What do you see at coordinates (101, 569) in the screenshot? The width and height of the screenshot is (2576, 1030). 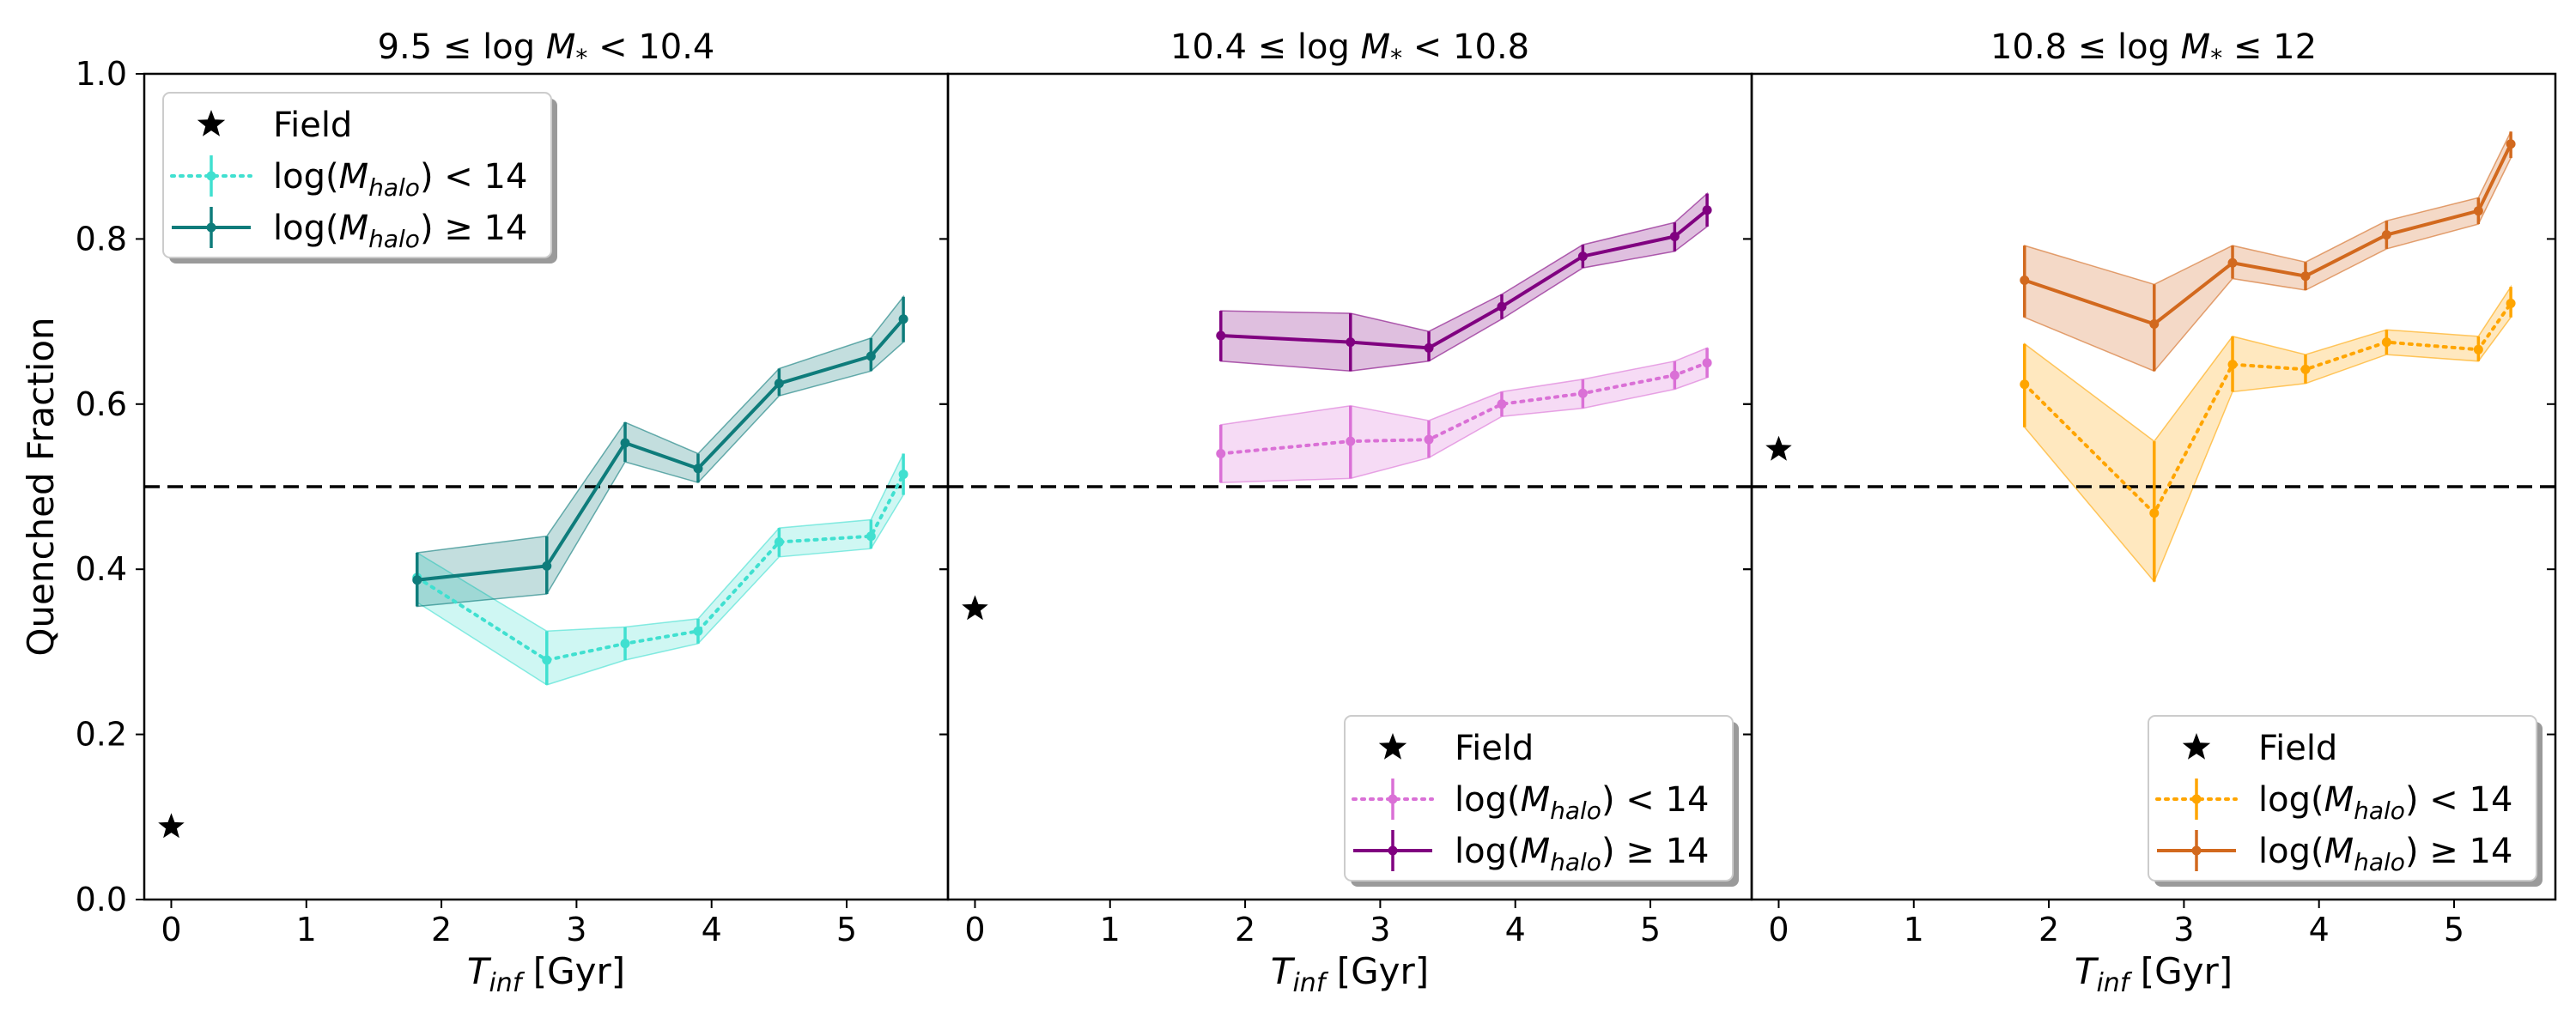 I see `y-tick-label: 0.4` at bounding box center [101, 569].